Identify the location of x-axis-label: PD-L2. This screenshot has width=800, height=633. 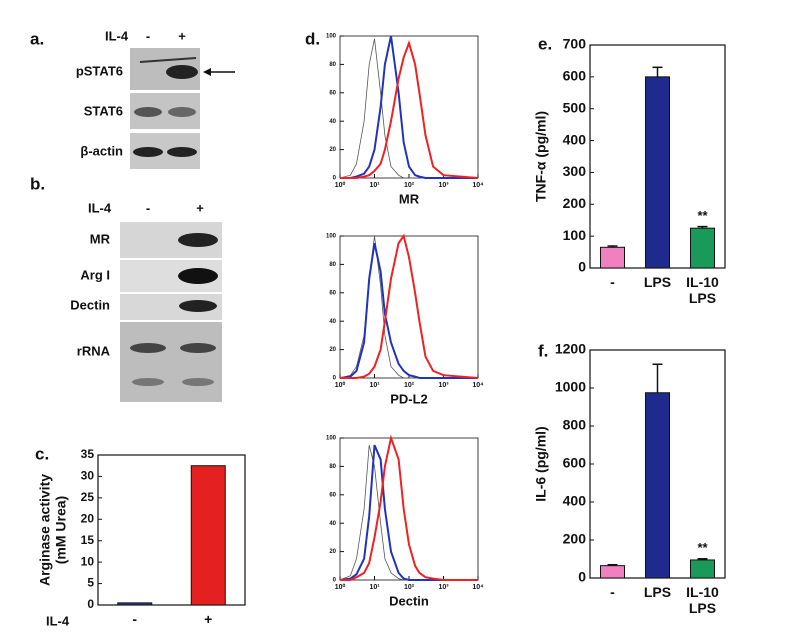
(409, 398).